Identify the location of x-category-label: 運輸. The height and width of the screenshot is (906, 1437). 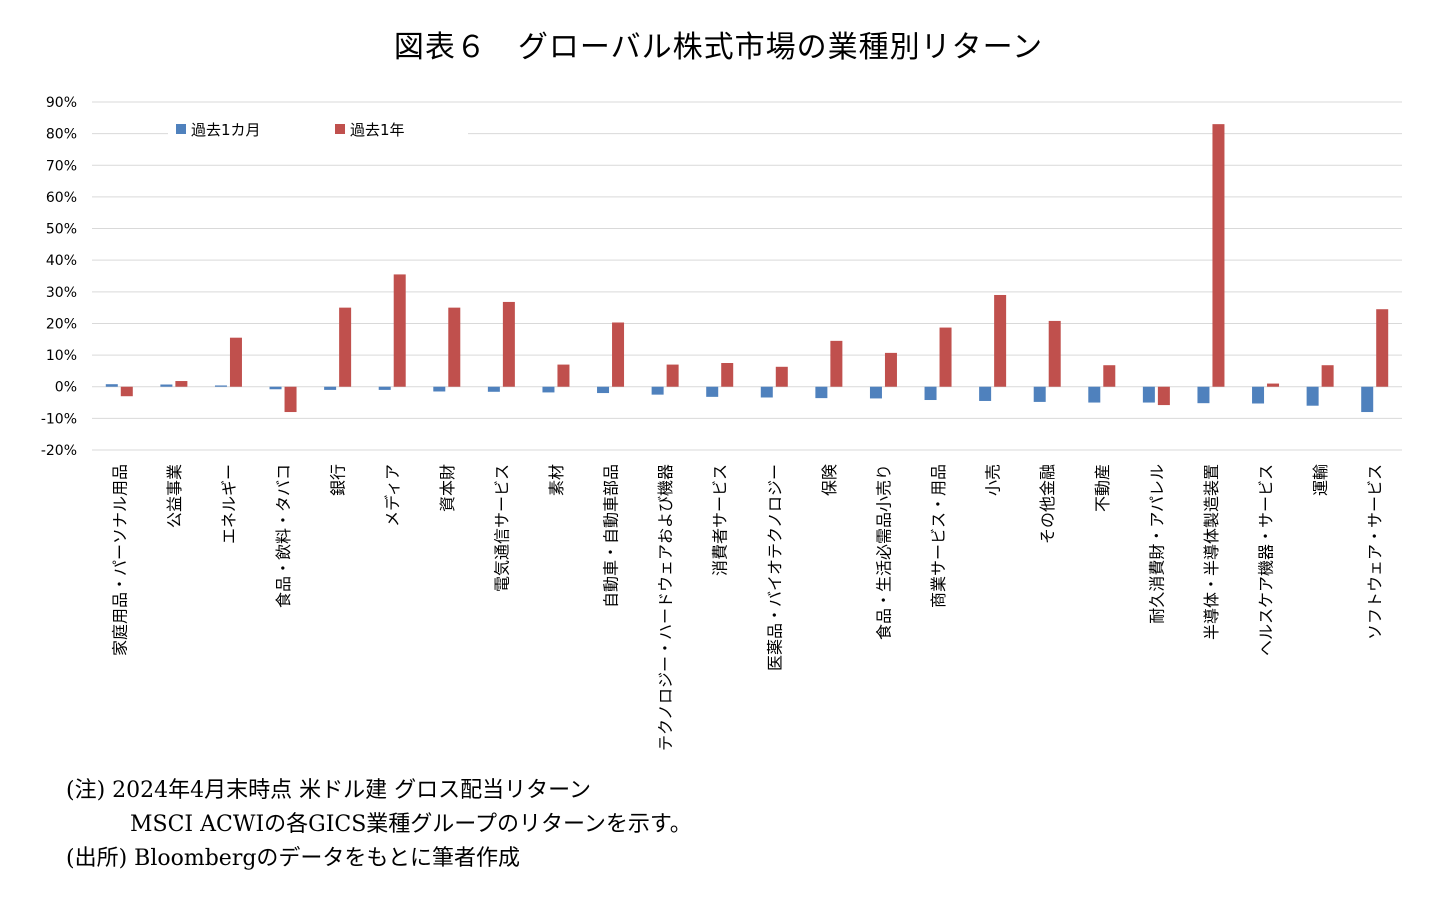
(1320, 480).